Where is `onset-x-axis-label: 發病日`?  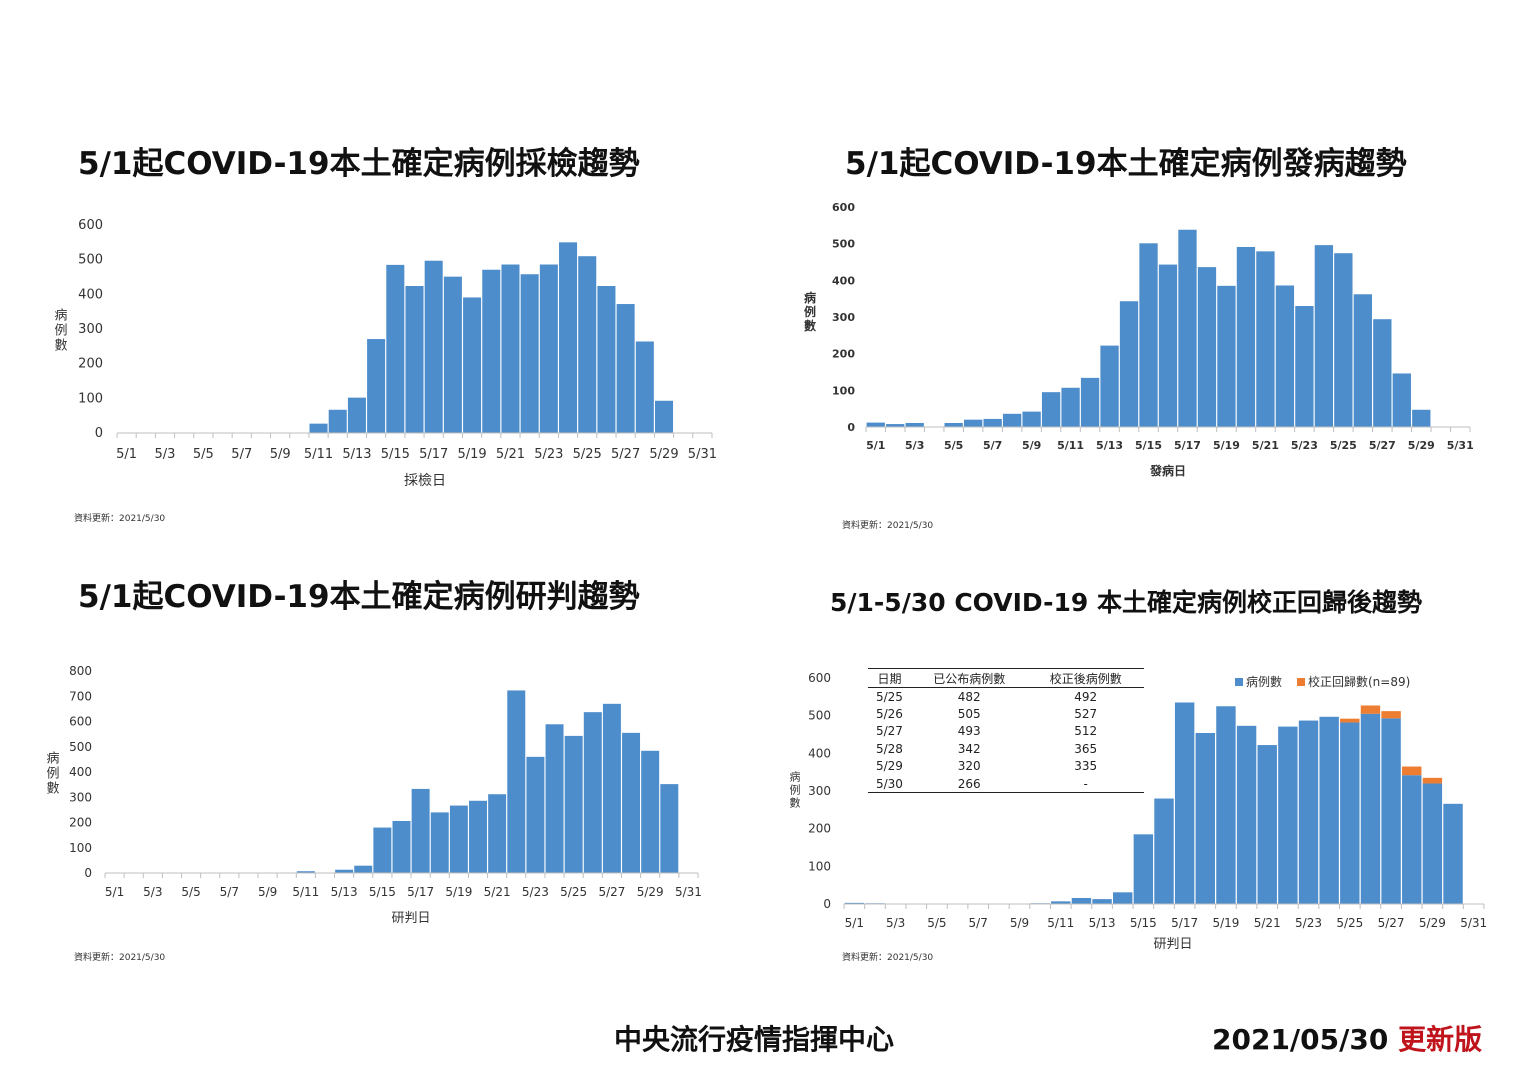
onset-x-axis-label: 發病日 is located at coordinates (1167, 470).